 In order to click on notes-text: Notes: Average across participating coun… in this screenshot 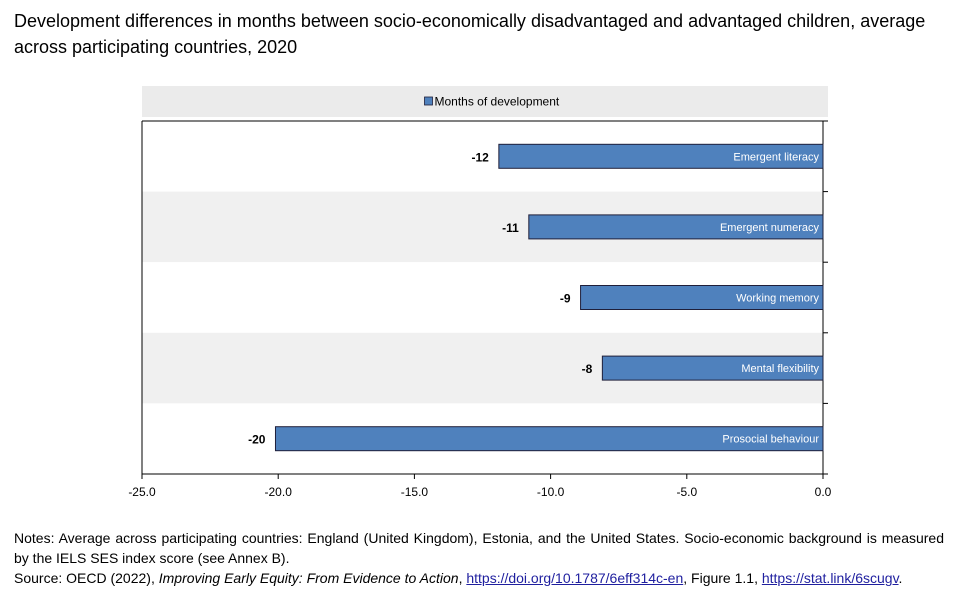, I will do `click(479, 548)`.